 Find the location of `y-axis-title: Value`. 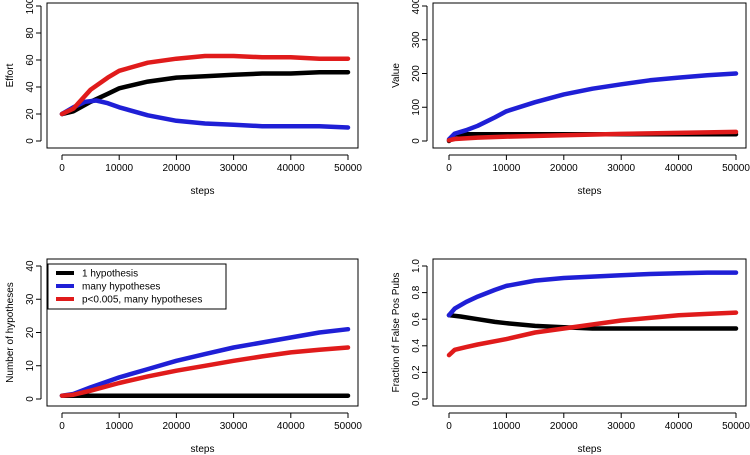

y-axis-title: Value is located at coordinates (396, 75).